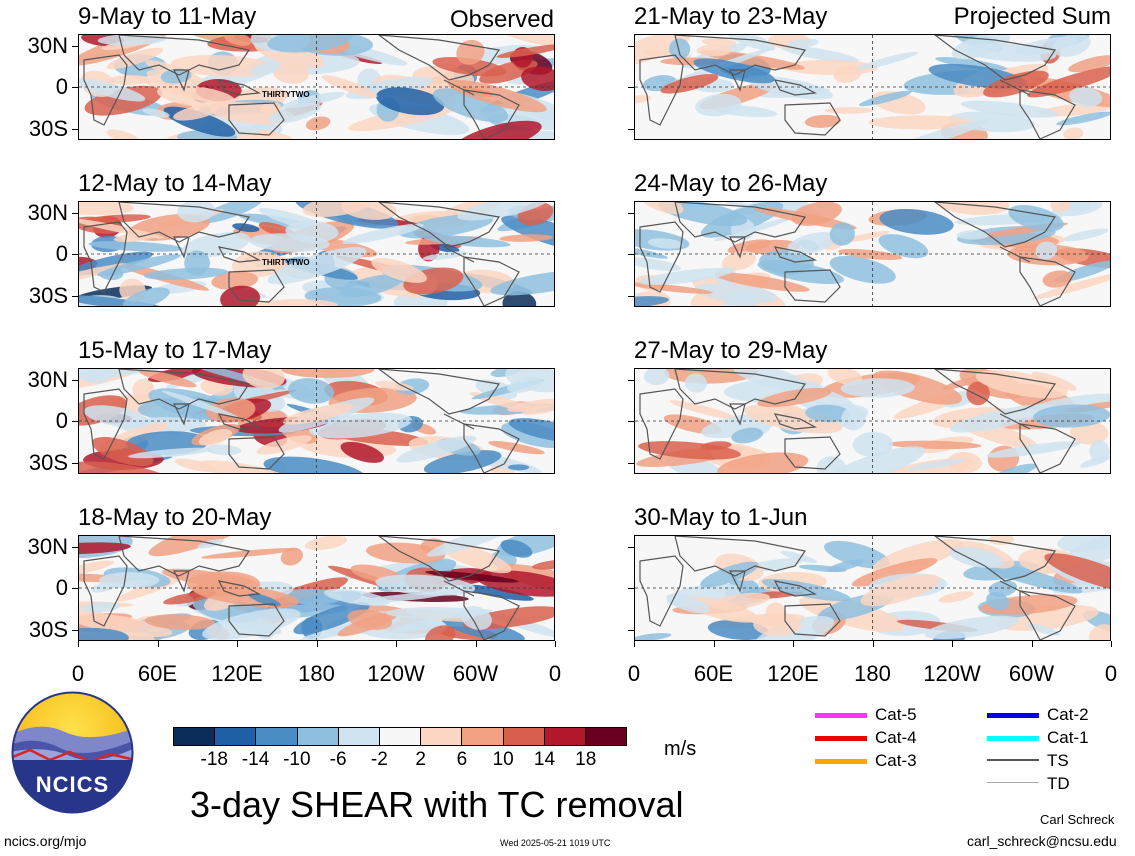 This screenshot has height=856, width=1135. Describe the element at coordinates (1058, 783) in the screenshot. I see `legend-label-td: TD` at that location.